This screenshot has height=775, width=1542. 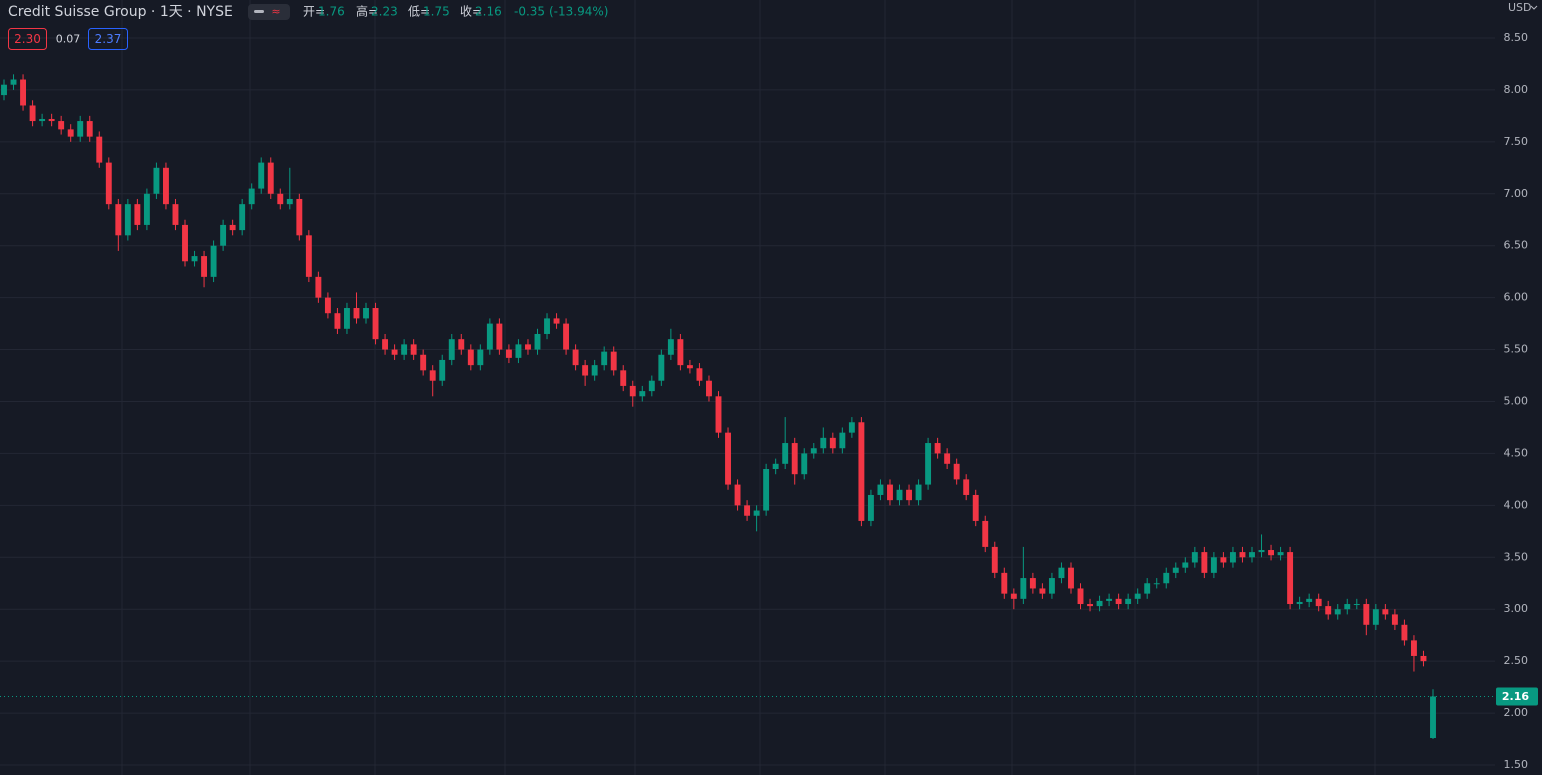 What do you see at coordinates (1516, 193) in the screenshot?
I see `y-tick-label: 7.00` at bounding box center [1516, 193].